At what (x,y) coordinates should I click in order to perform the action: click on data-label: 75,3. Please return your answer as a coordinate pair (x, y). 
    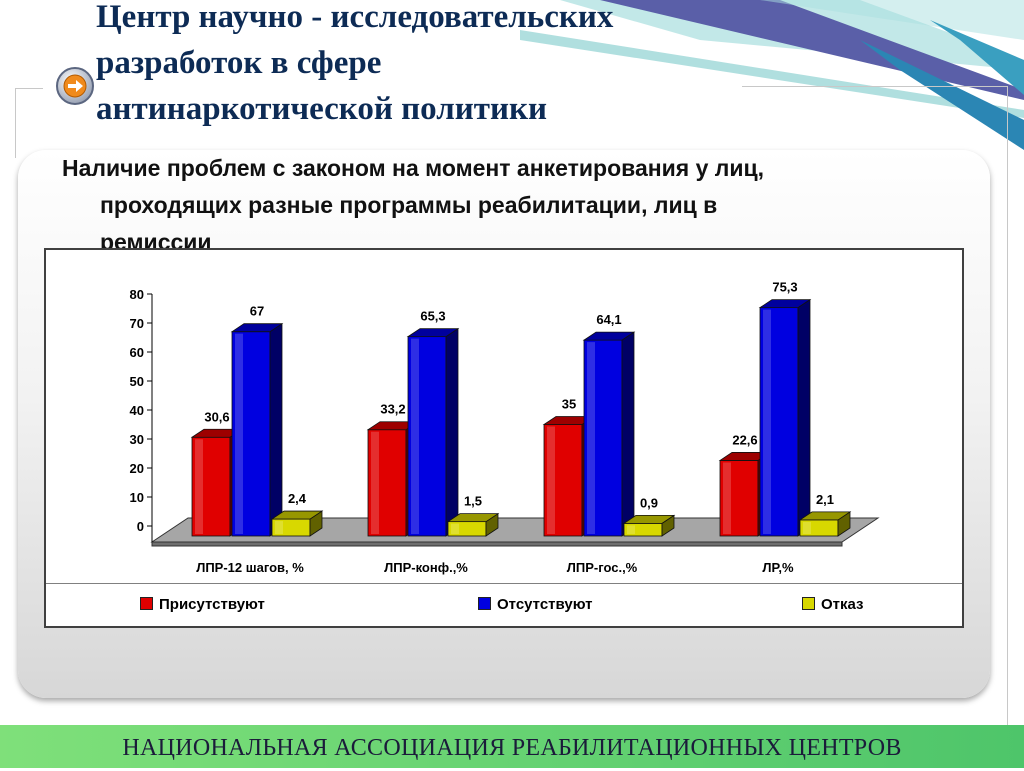
    Looking at the image, I should click on (784, 287).